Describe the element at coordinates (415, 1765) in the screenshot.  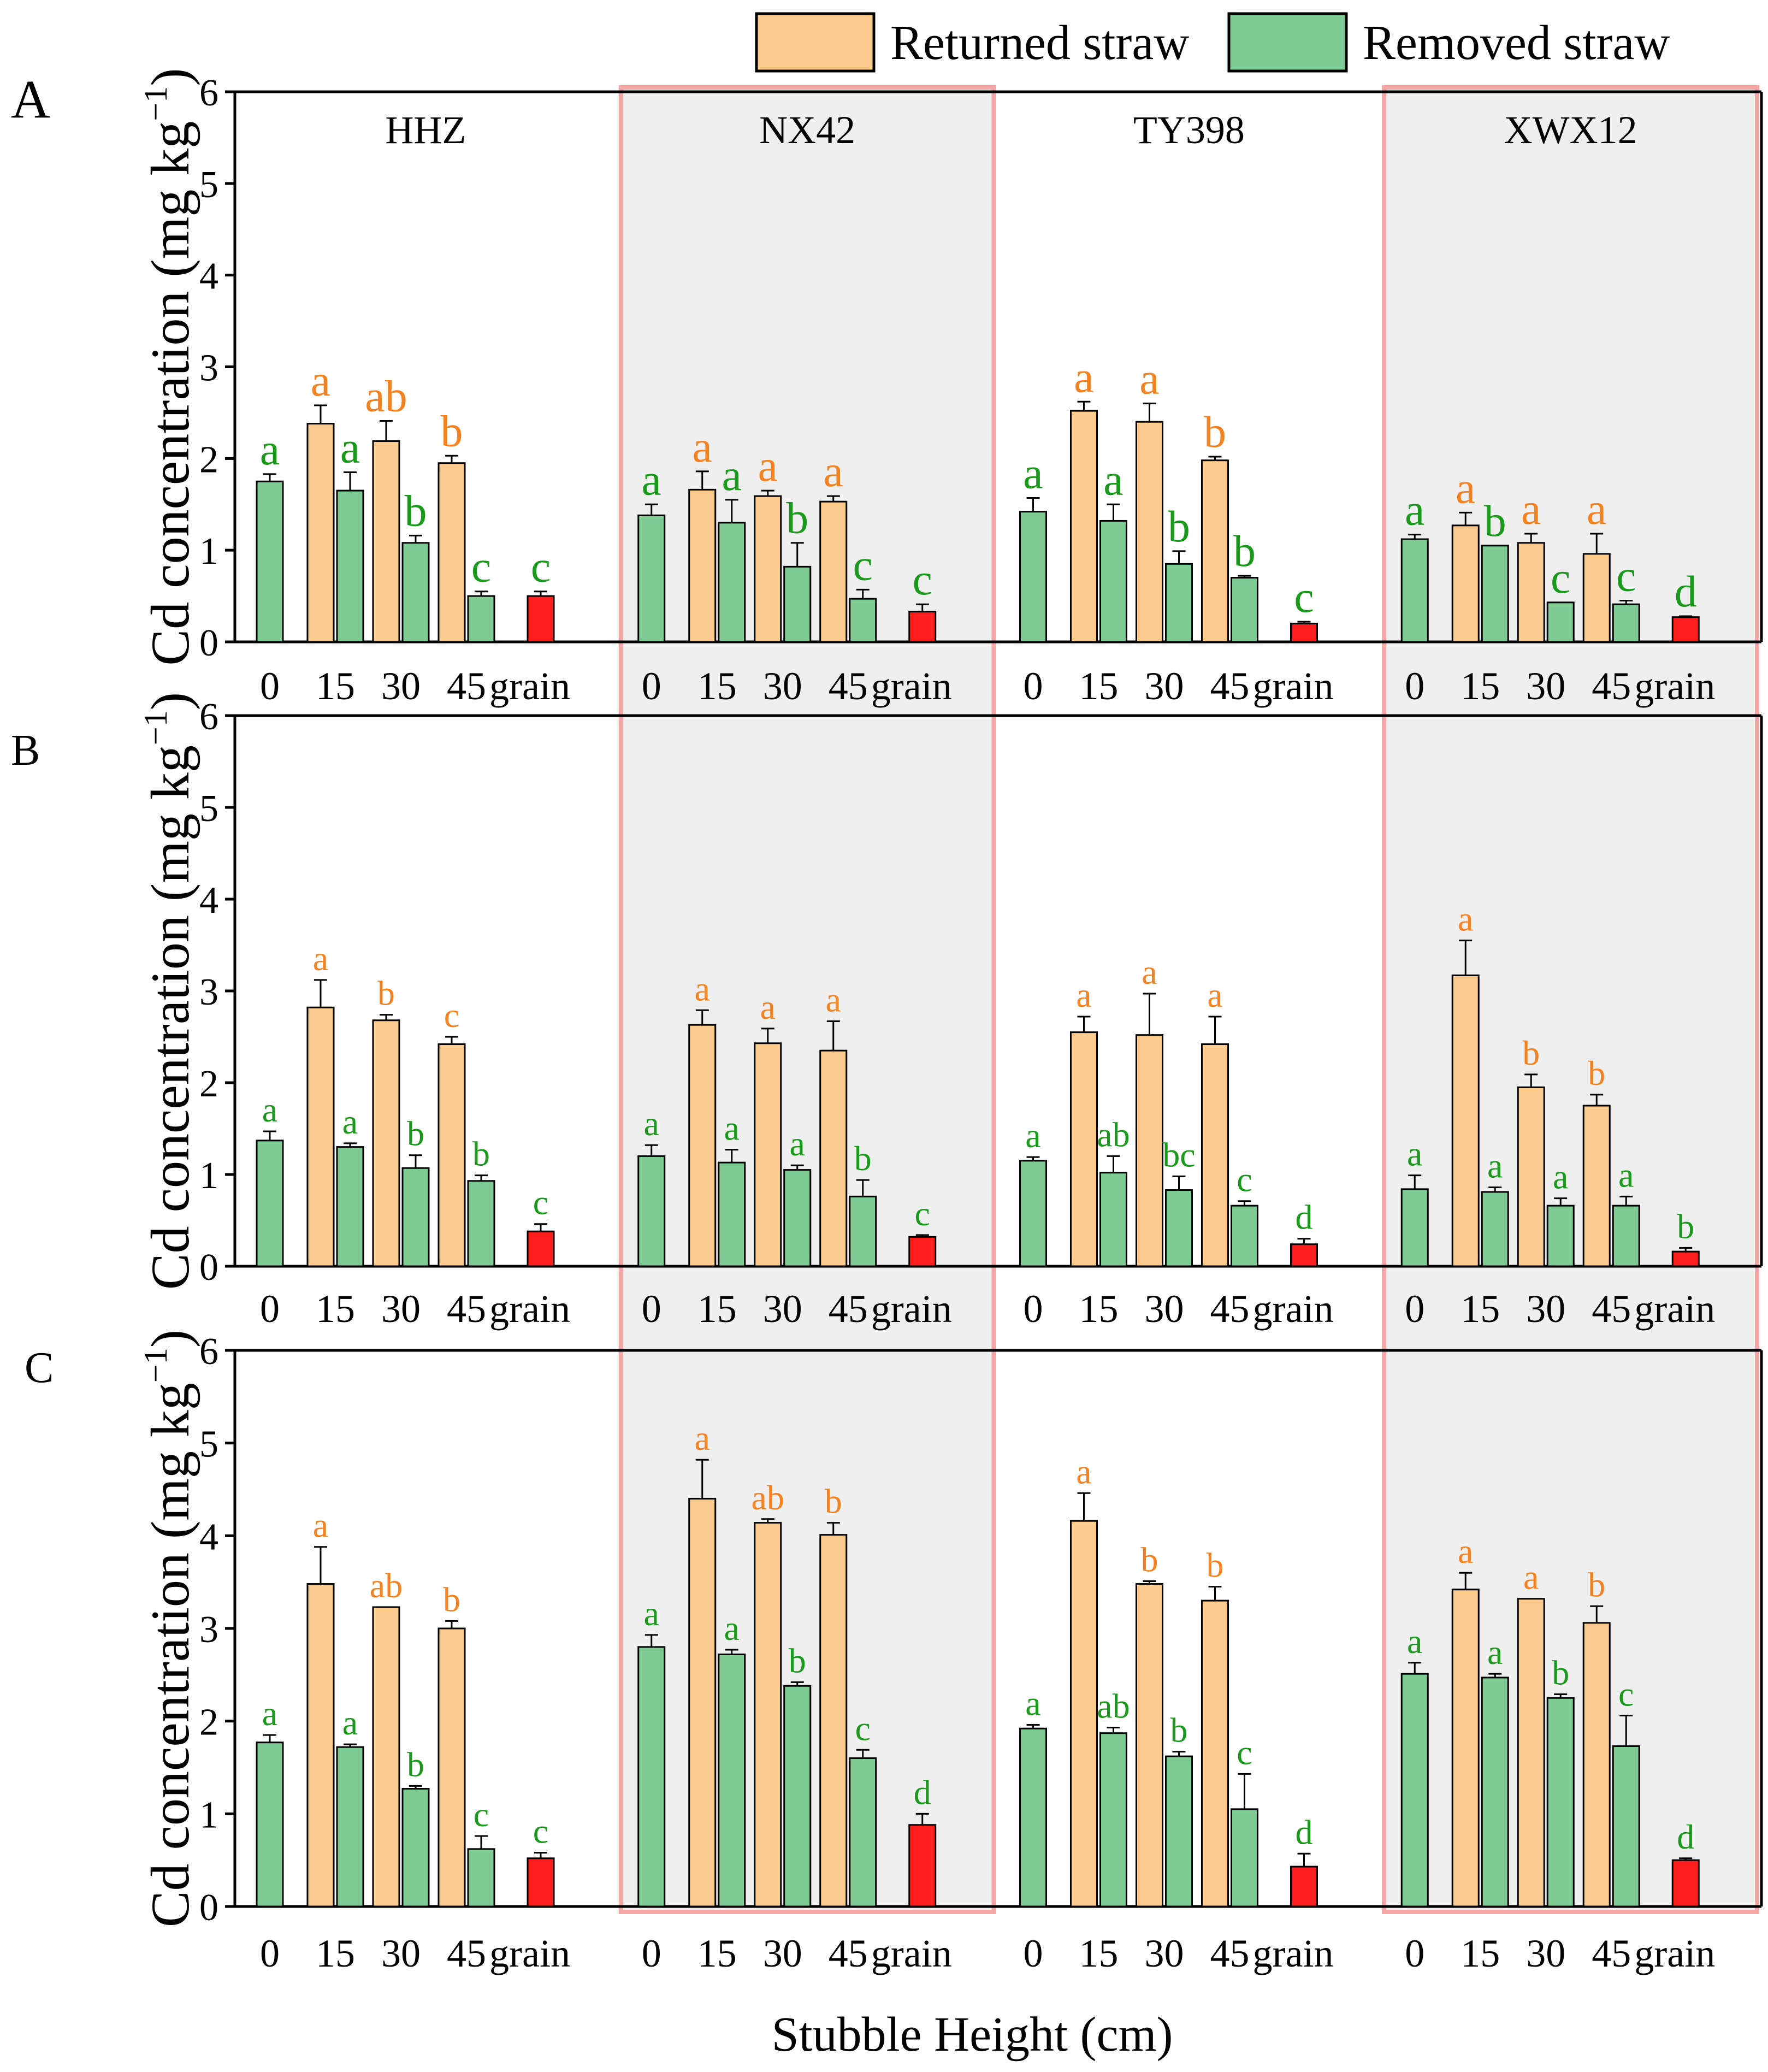
I see `bar-removed-30-sig-label: b` at that location.